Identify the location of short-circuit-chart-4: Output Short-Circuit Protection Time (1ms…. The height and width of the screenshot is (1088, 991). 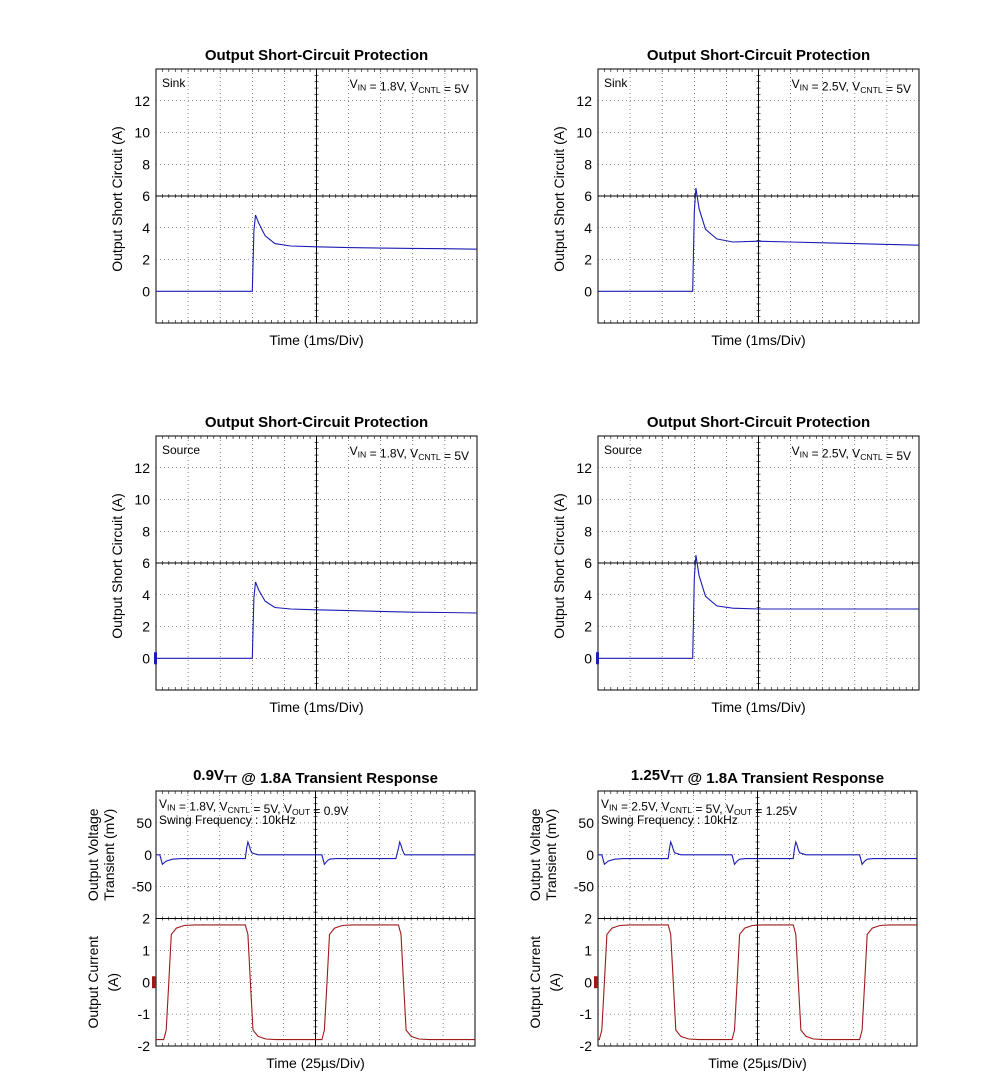
(735, 564).